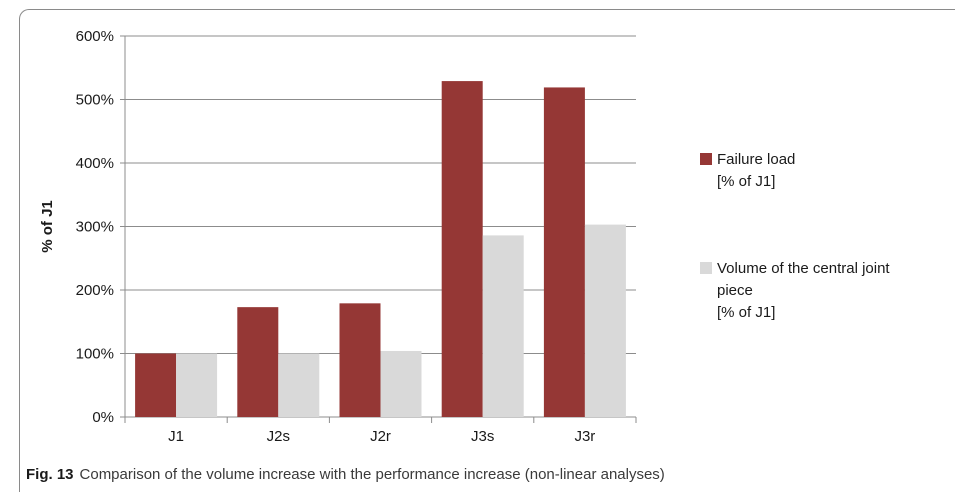  What do you see at coordinates (462, 249) in the screenshot?
I see `bar-failure-load-j3s` at bounding box center [462, 249].